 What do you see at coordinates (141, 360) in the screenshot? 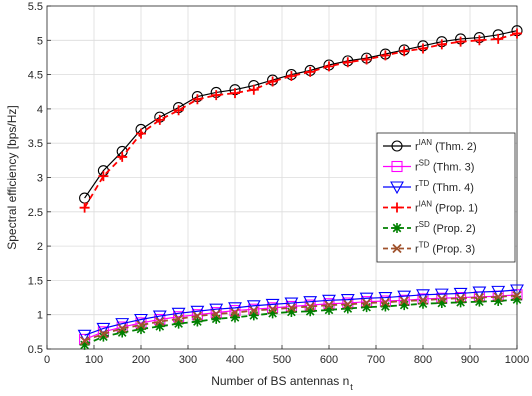
I see `x-tick-label: 200` at bounding box center [141, 360].